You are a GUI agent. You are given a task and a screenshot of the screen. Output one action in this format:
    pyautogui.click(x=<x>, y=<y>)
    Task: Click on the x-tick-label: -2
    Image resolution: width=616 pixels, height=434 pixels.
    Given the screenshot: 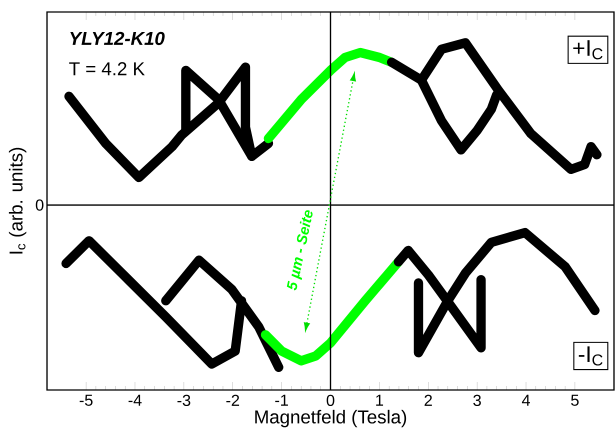 What is the action you would take?
    pyautogui.click(x=233, y=400)
    